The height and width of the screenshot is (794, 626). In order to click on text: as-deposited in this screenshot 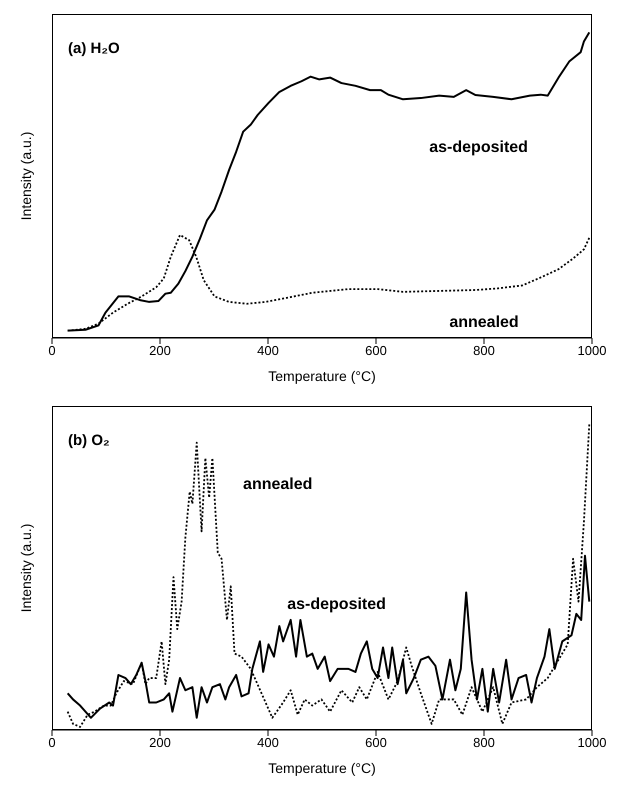, I will do `click(478, 148)`.